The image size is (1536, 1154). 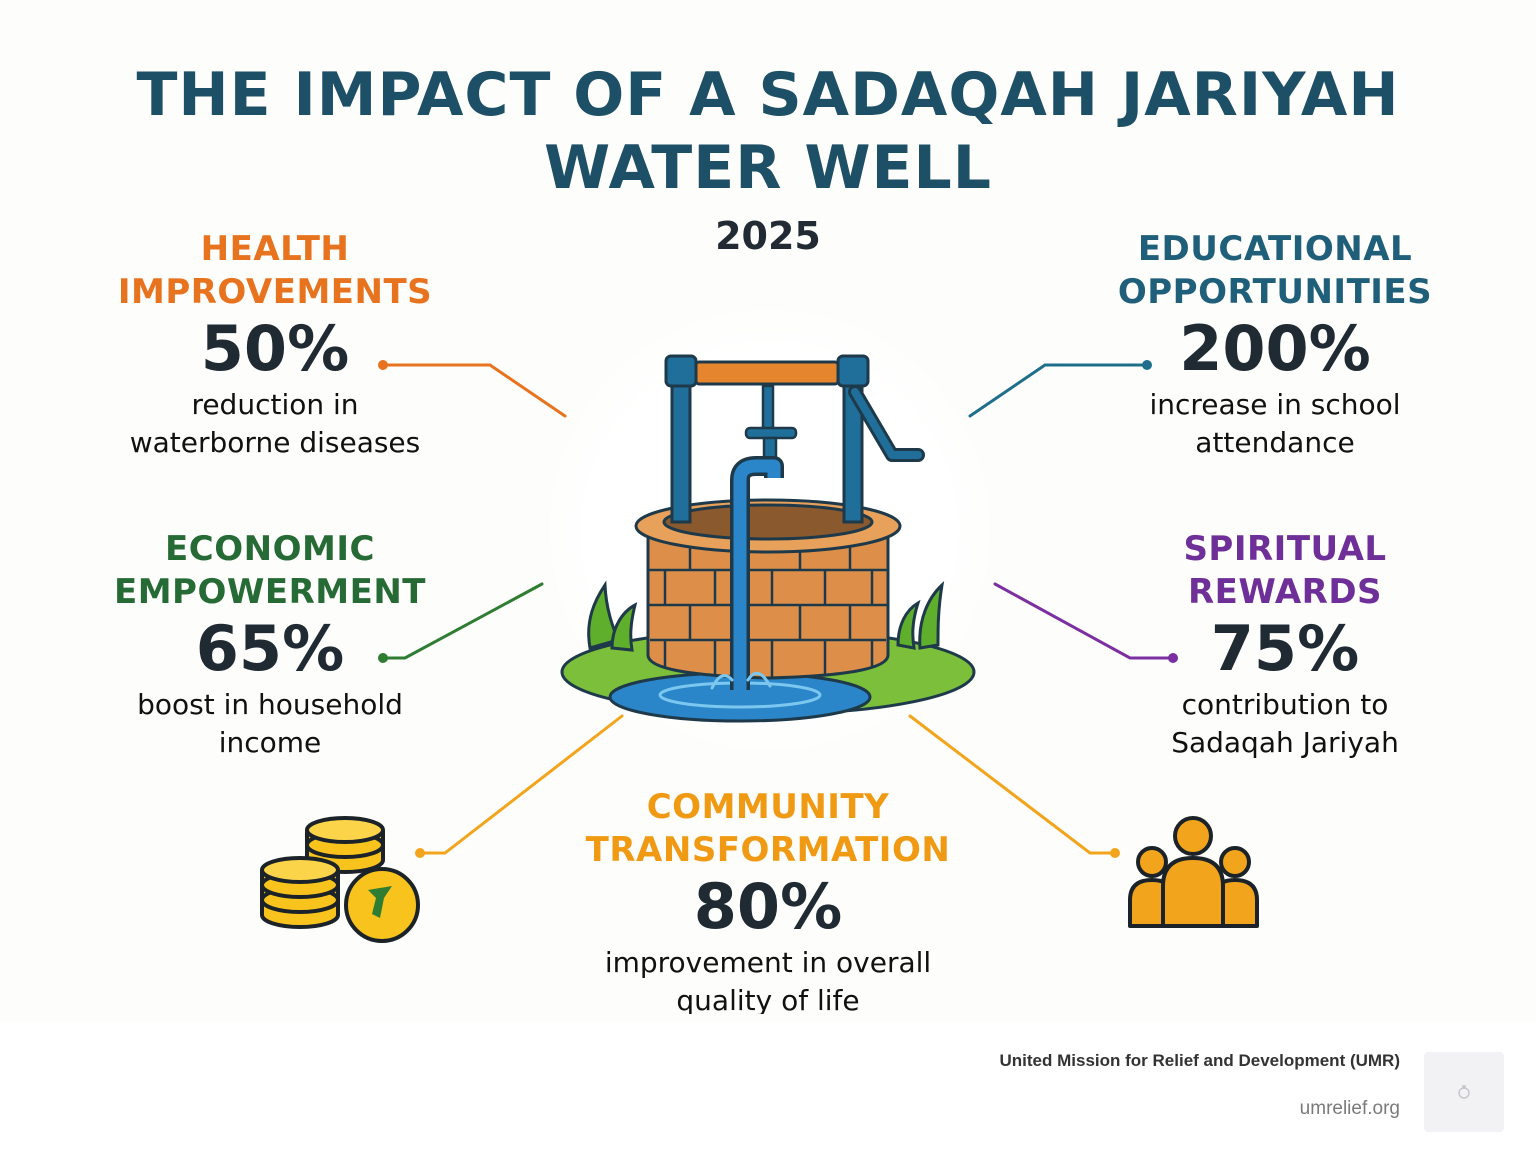 I want to click on connector-spiritual, so click(x=1084, y=621).